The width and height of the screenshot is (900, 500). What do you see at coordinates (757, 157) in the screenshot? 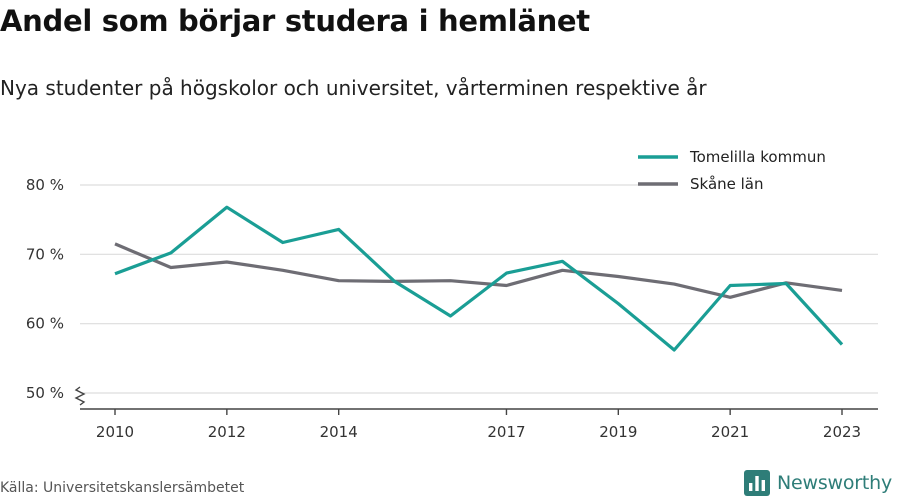
I see `legend-label-tomelilla-kommun: Tomelilla kommun` at bounding box center [757, 157].